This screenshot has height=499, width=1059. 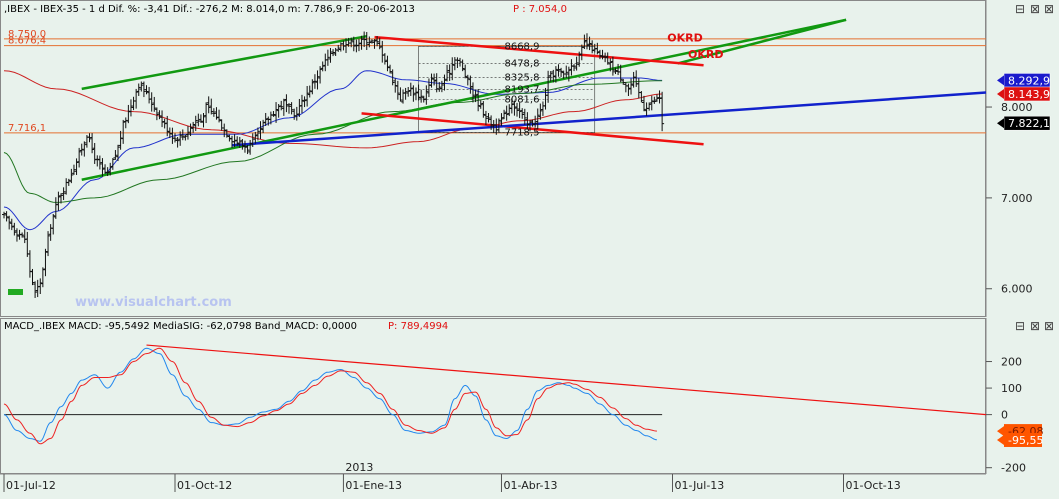 What do you see at coordinates (1006, 415) in the screenshot?
I see `macd-axis: 200 100 0 -200` at bounding box center [1006, 415].